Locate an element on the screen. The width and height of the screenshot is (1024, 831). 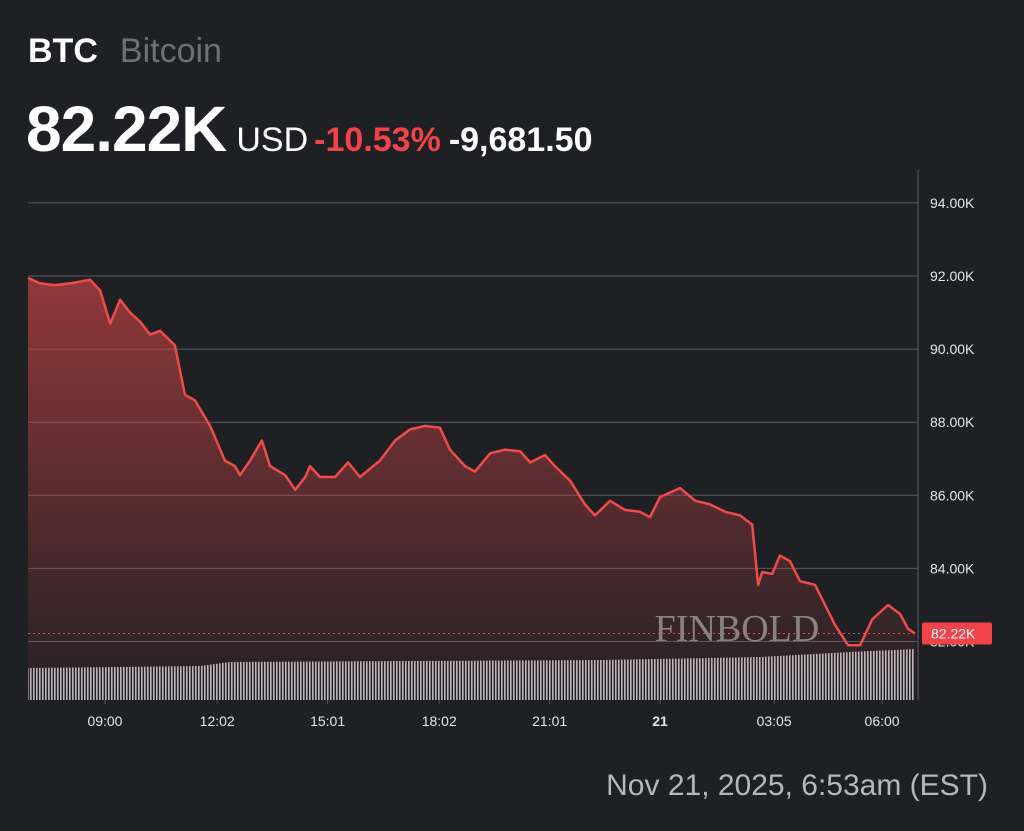
y-tick-label: 86.00K is located at coordinates (952, 495).